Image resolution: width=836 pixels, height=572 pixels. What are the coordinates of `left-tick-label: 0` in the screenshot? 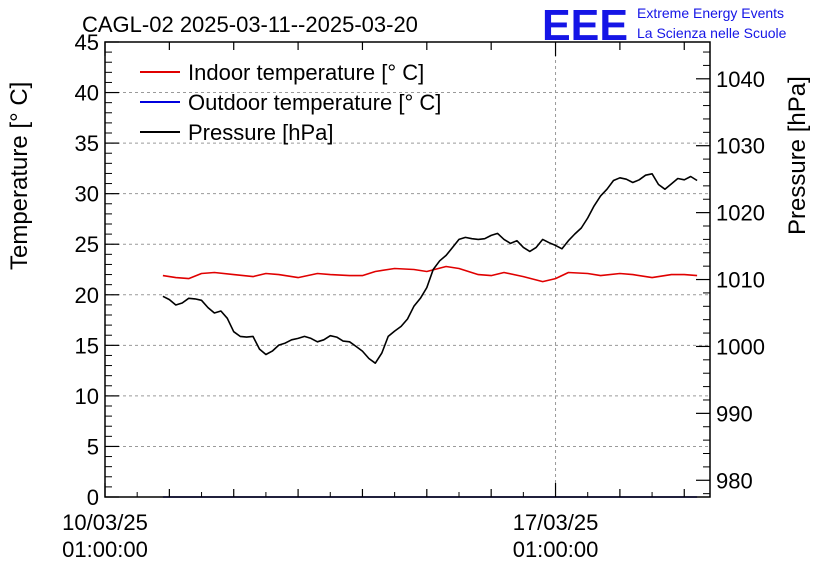 It's located at (93, 497).